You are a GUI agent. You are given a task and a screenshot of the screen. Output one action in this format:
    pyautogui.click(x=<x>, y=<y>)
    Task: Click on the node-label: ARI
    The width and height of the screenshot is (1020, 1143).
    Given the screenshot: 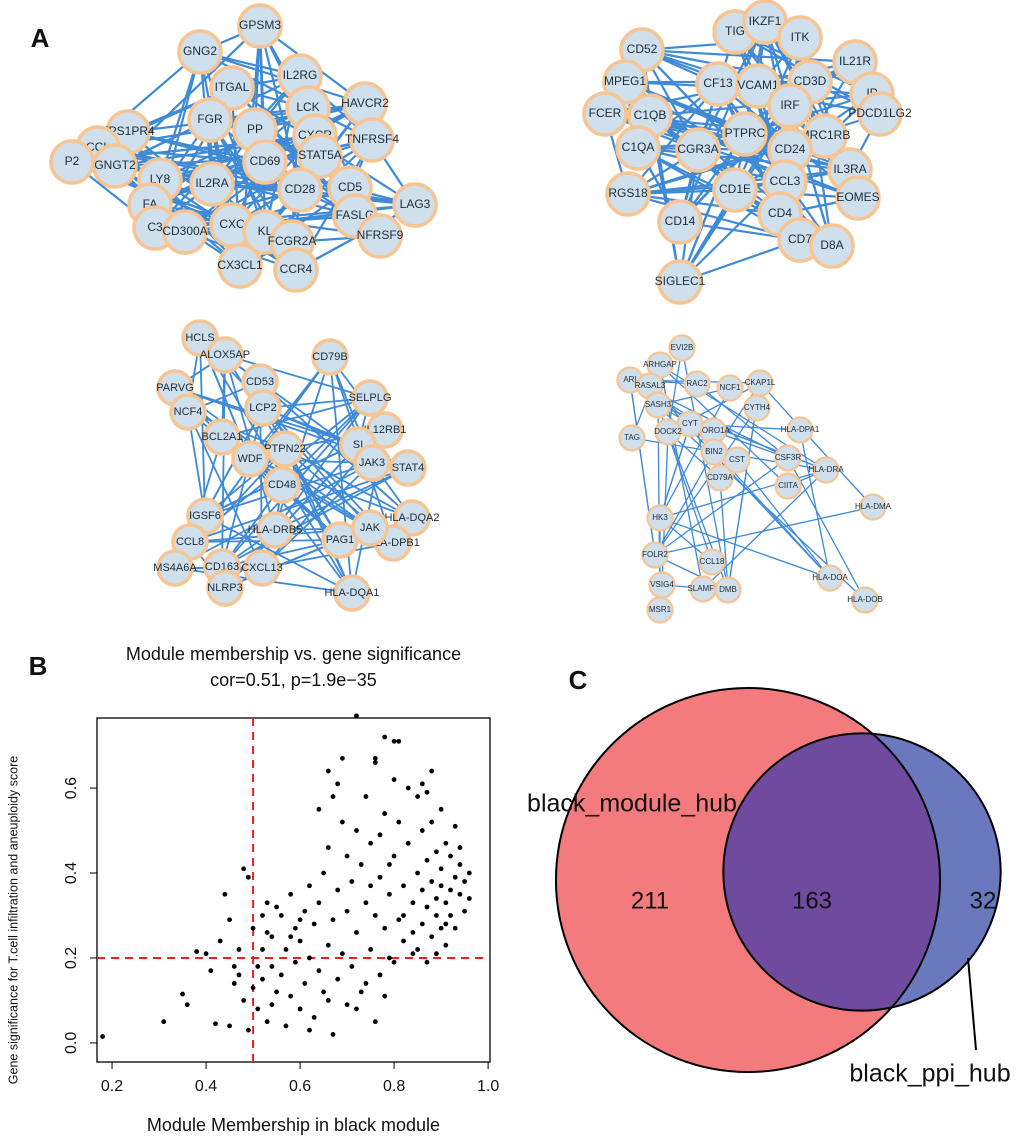 What is the action you would take?
    pyautogui.click(x=629, y=379)
    